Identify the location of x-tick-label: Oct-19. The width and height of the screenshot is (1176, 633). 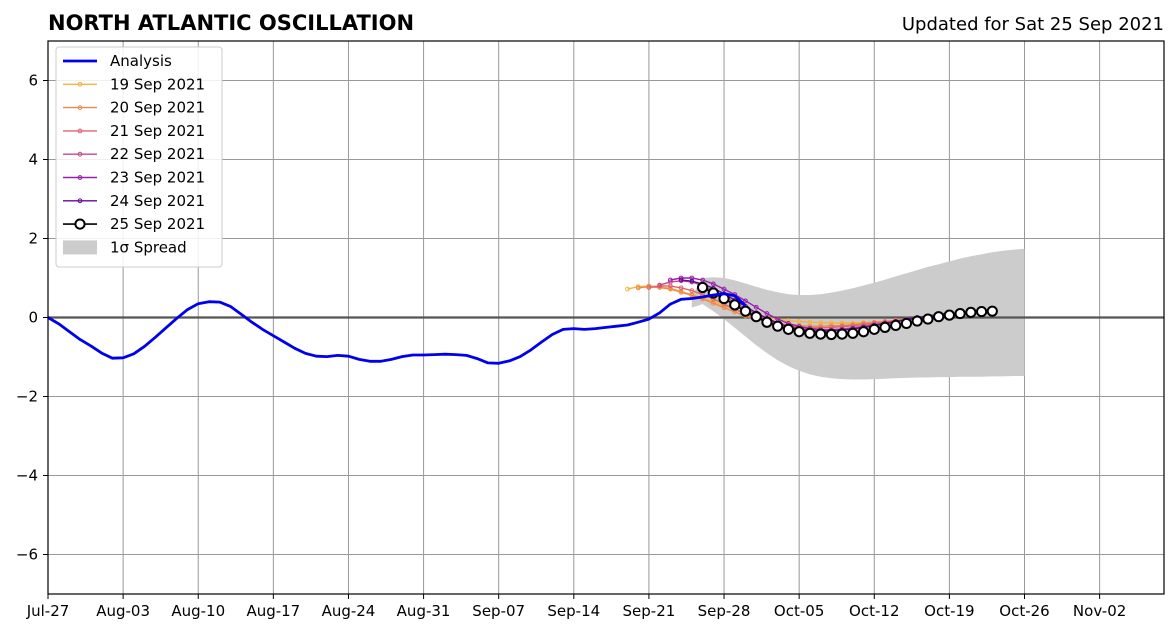
(949, 611).